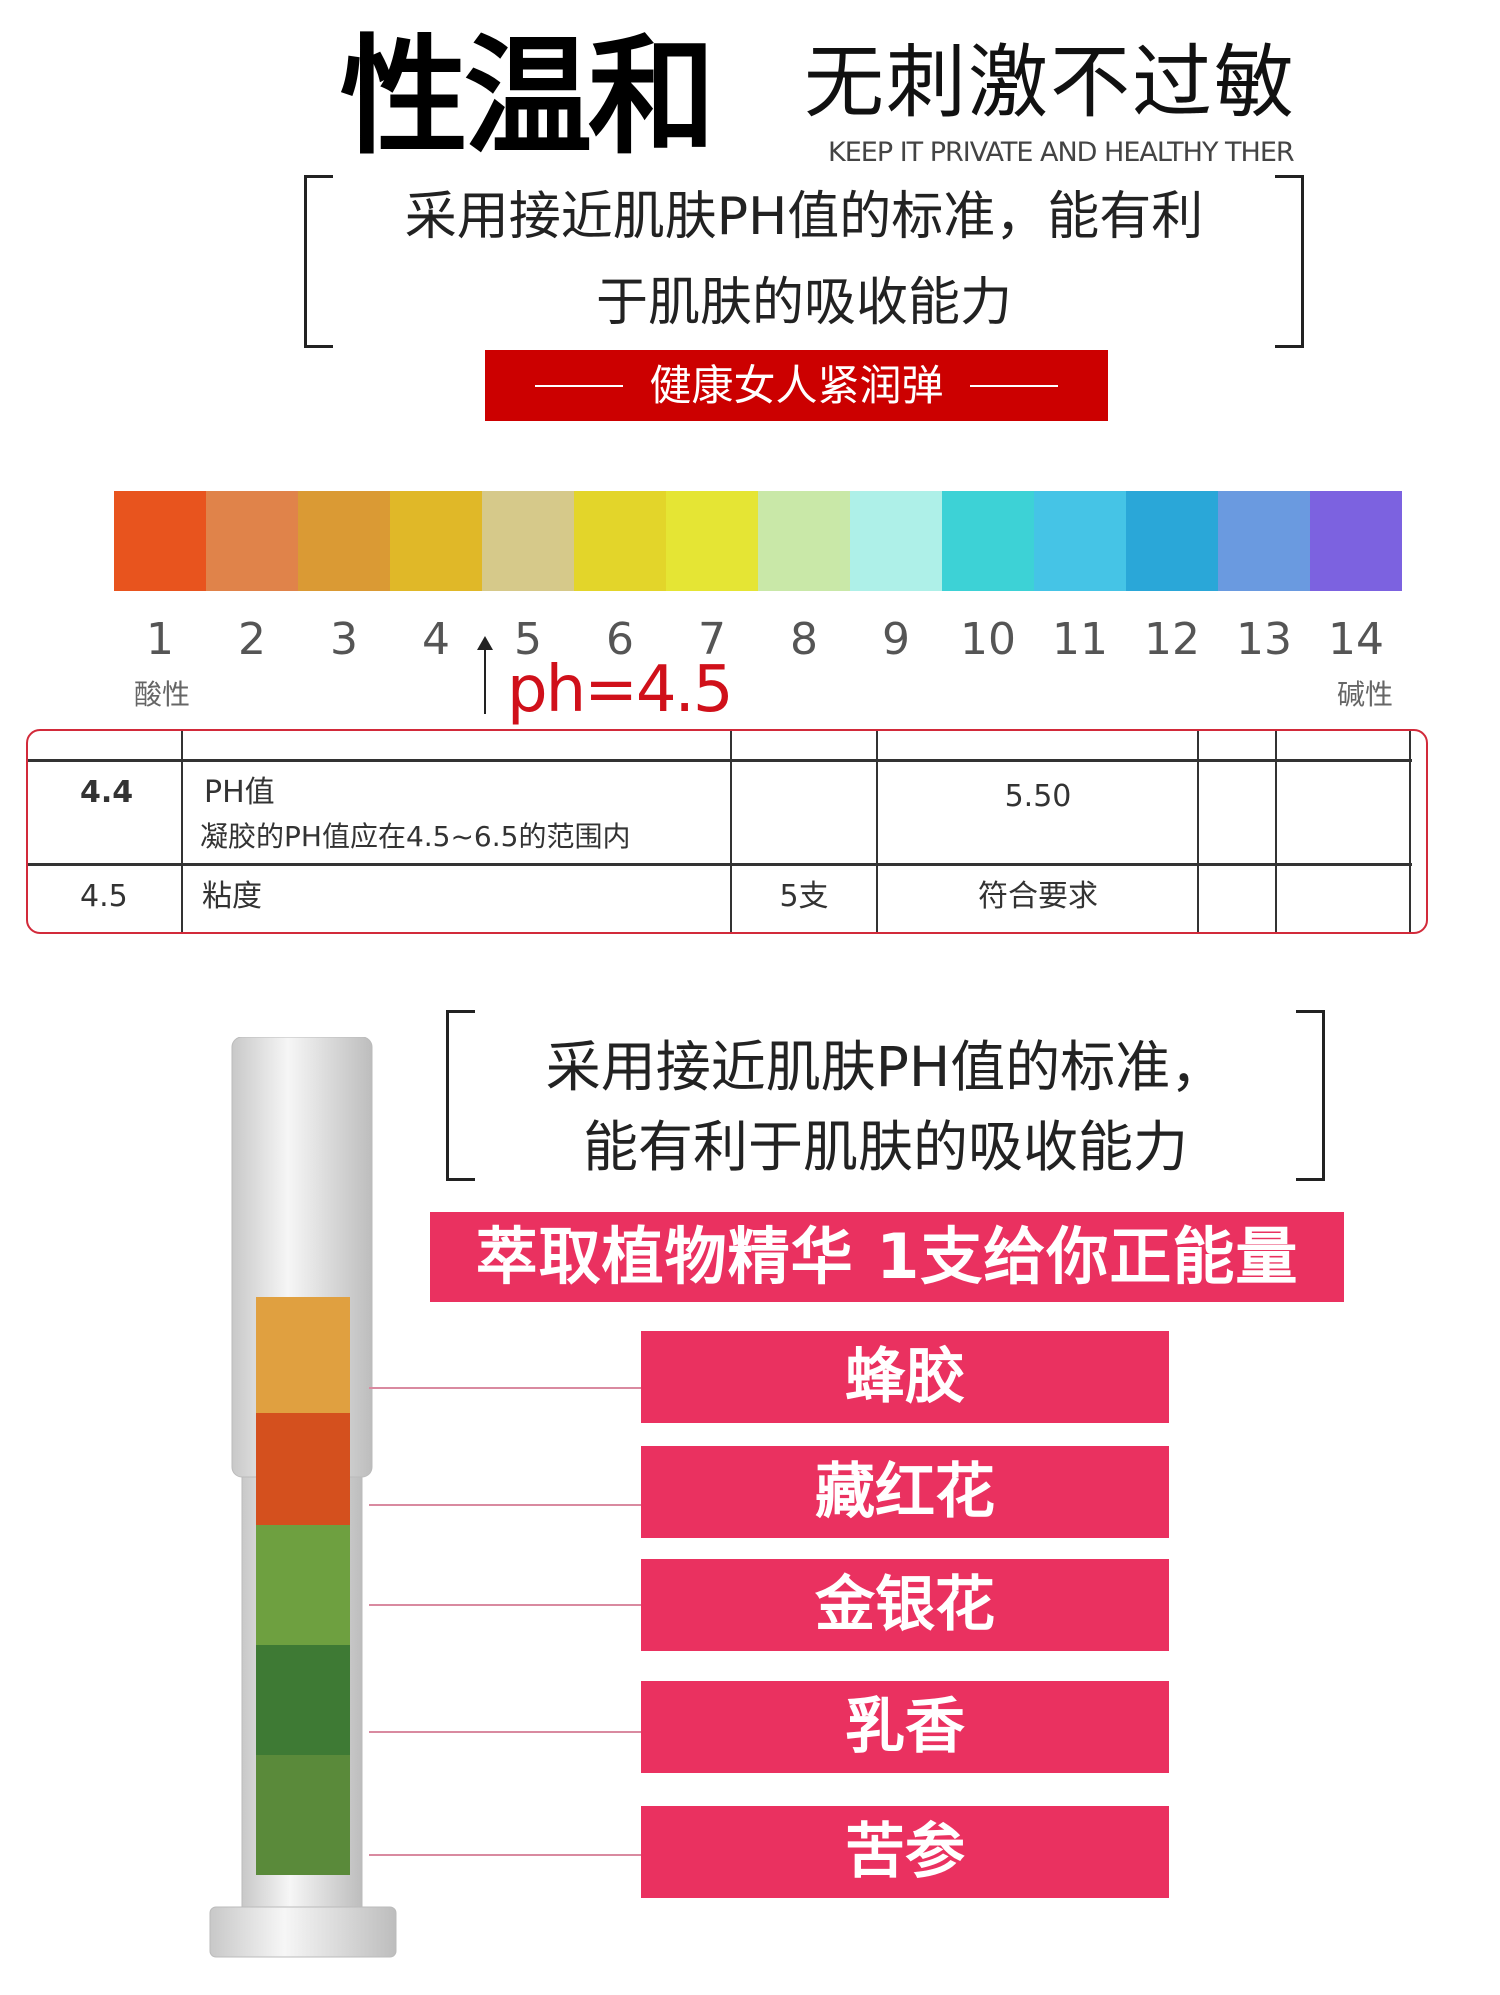 The height and width of the screenshot is (1995, 1500). I want to click on row2-no: 4.5, so click(104, 896).